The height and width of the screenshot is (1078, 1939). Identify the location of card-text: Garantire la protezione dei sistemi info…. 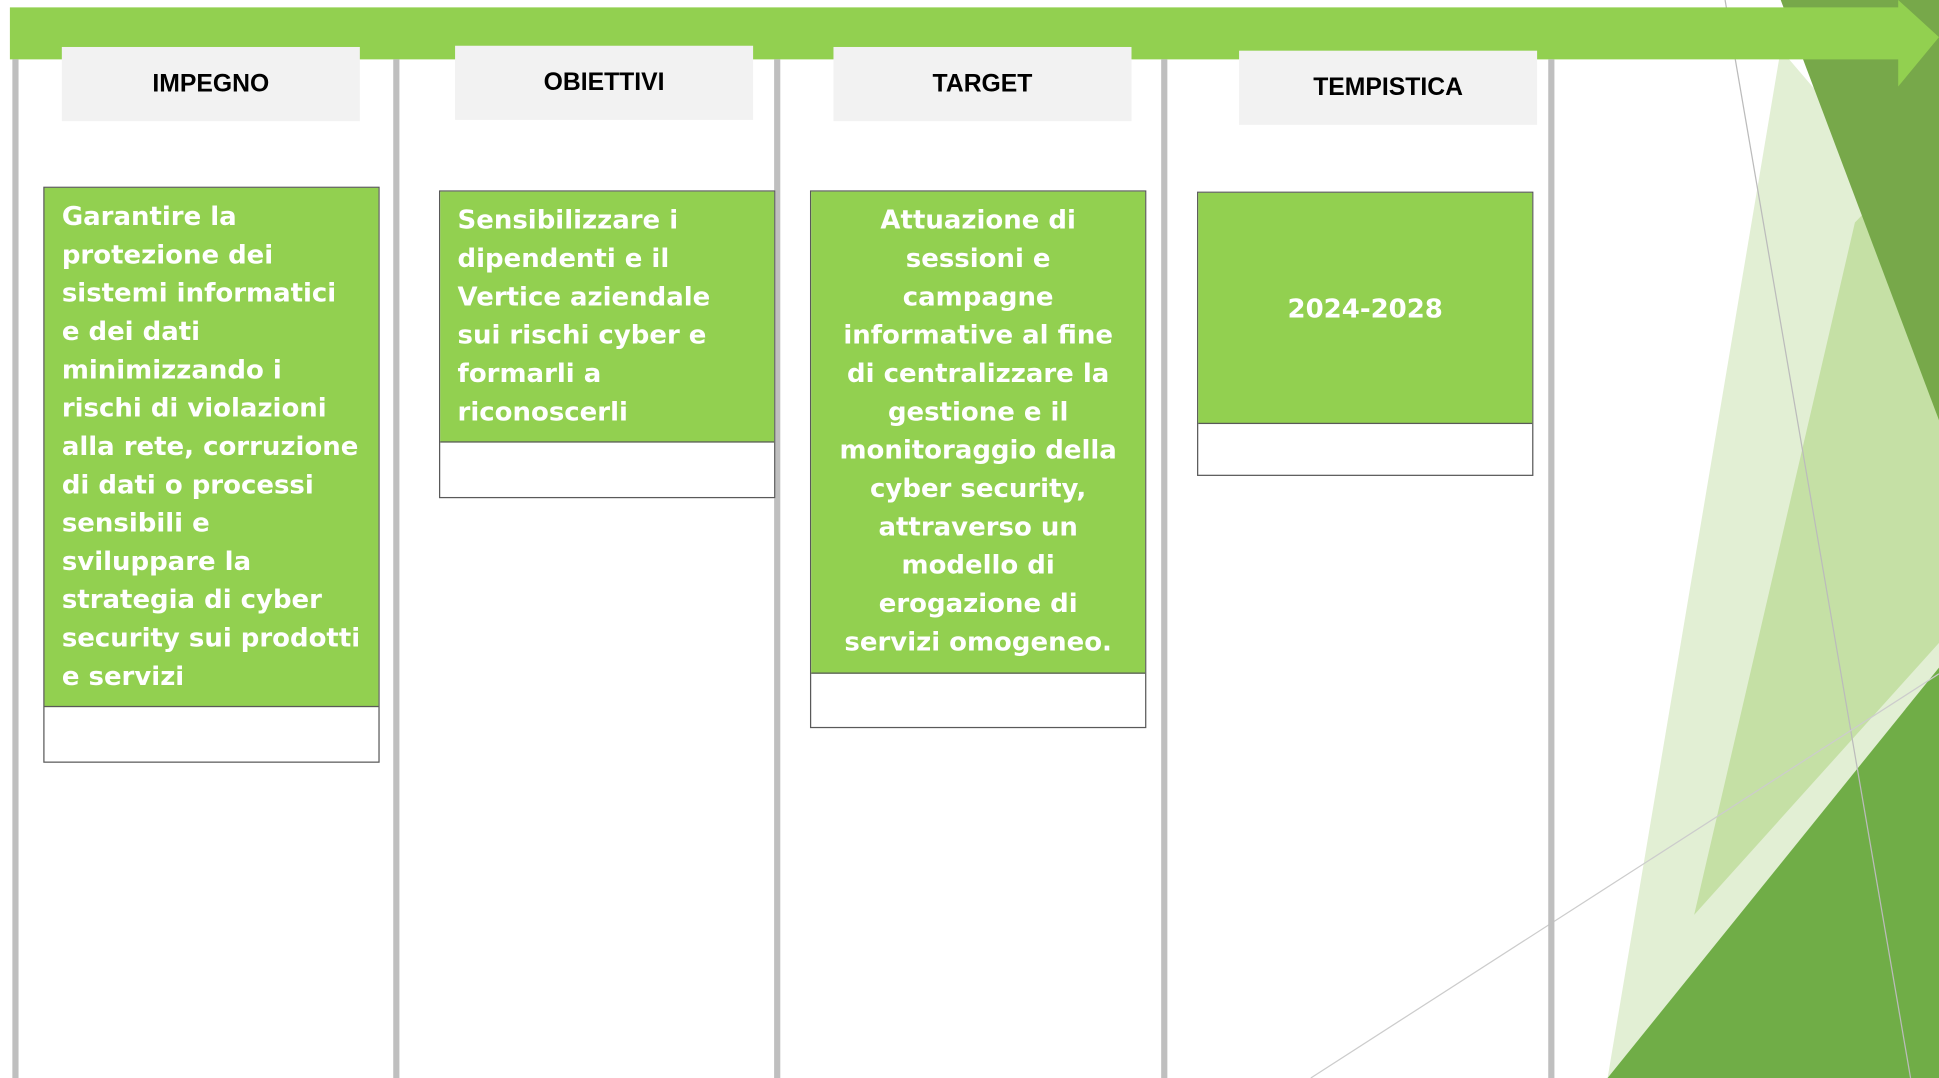
(211, 447).